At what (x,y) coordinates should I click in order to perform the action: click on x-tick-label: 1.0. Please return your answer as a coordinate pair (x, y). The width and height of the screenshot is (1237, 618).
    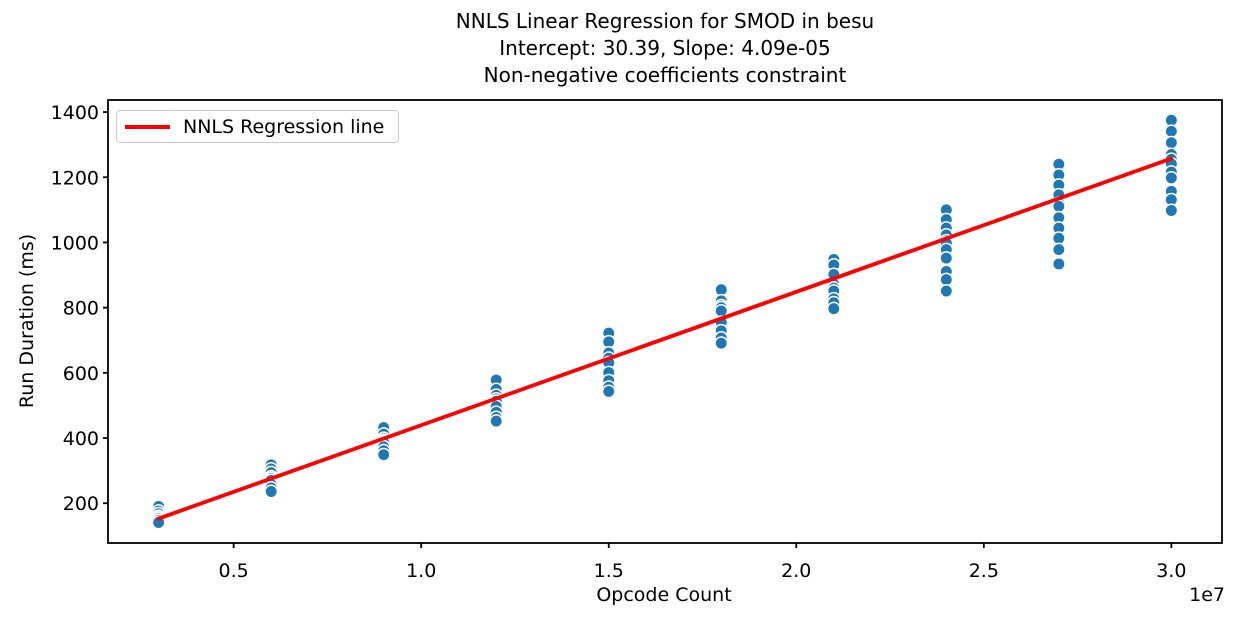
    Looking at the image, I should click on (421, 571).